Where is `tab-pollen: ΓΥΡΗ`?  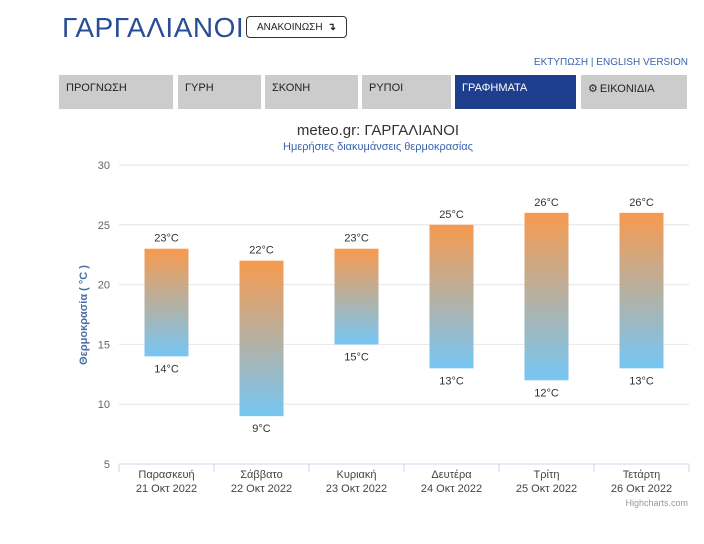 tab-pollen: ΓΥΡΗ is located at coordinates (219, 92).